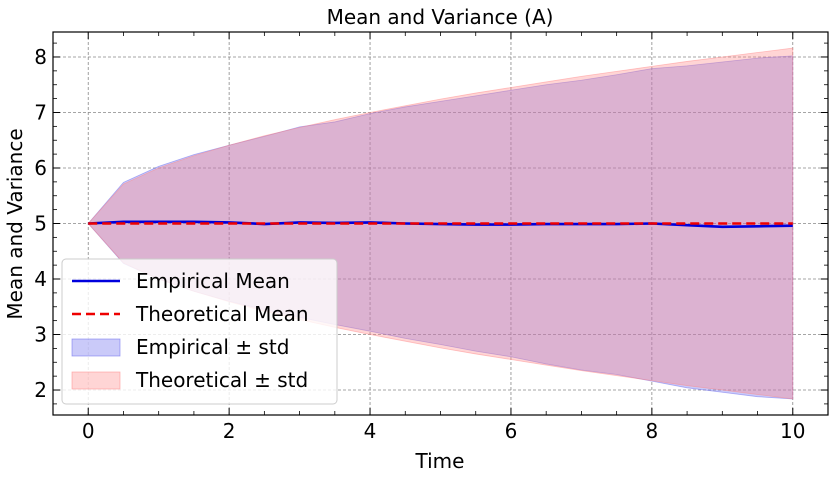 The width and height of the screenshot is (832, 477). What do you see at coordinates (15, 223) in the screenshot?
I see `y-axis-label: Mean and Variance` at bounding box center [15, 223].